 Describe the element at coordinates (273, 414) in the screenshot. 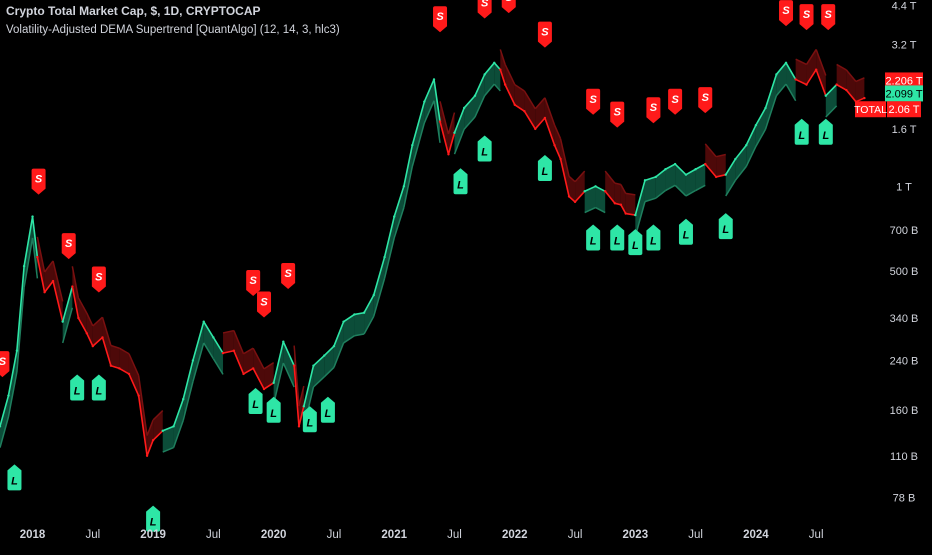

I see `long-signal-label: L` at that location.